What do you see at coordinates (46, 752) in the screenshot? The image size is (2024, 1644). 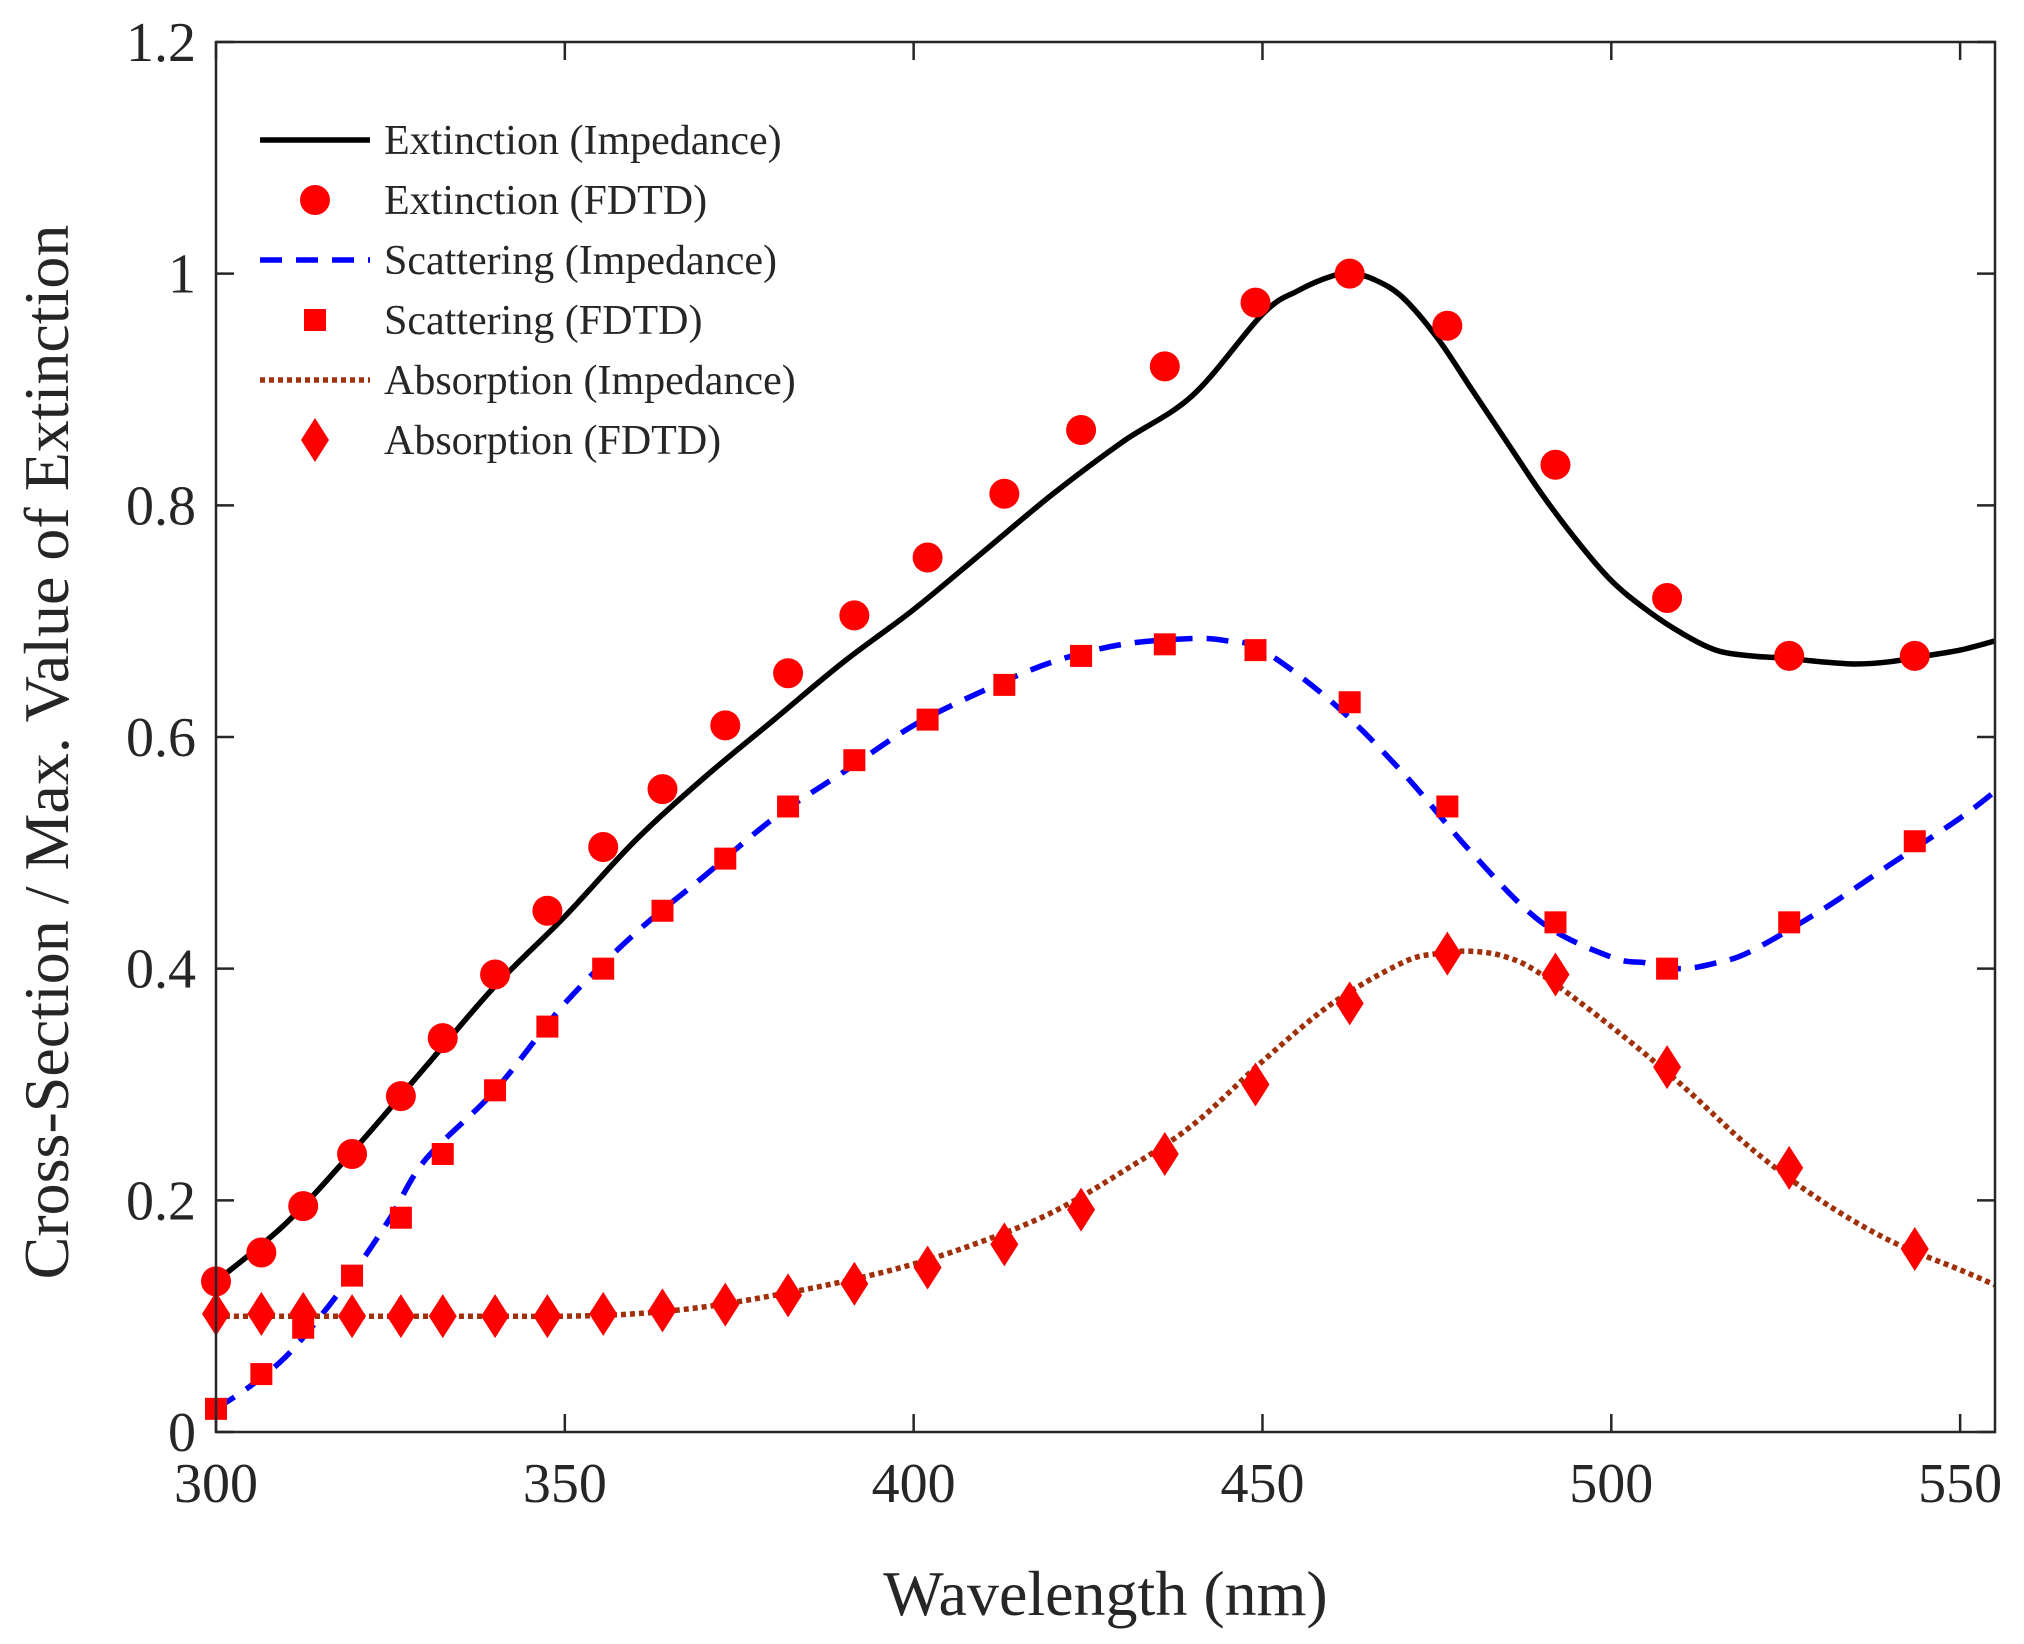 I see `y-axis-label: Cross-Section / Max. Value of Extinction` at bounding box center [46, 752].